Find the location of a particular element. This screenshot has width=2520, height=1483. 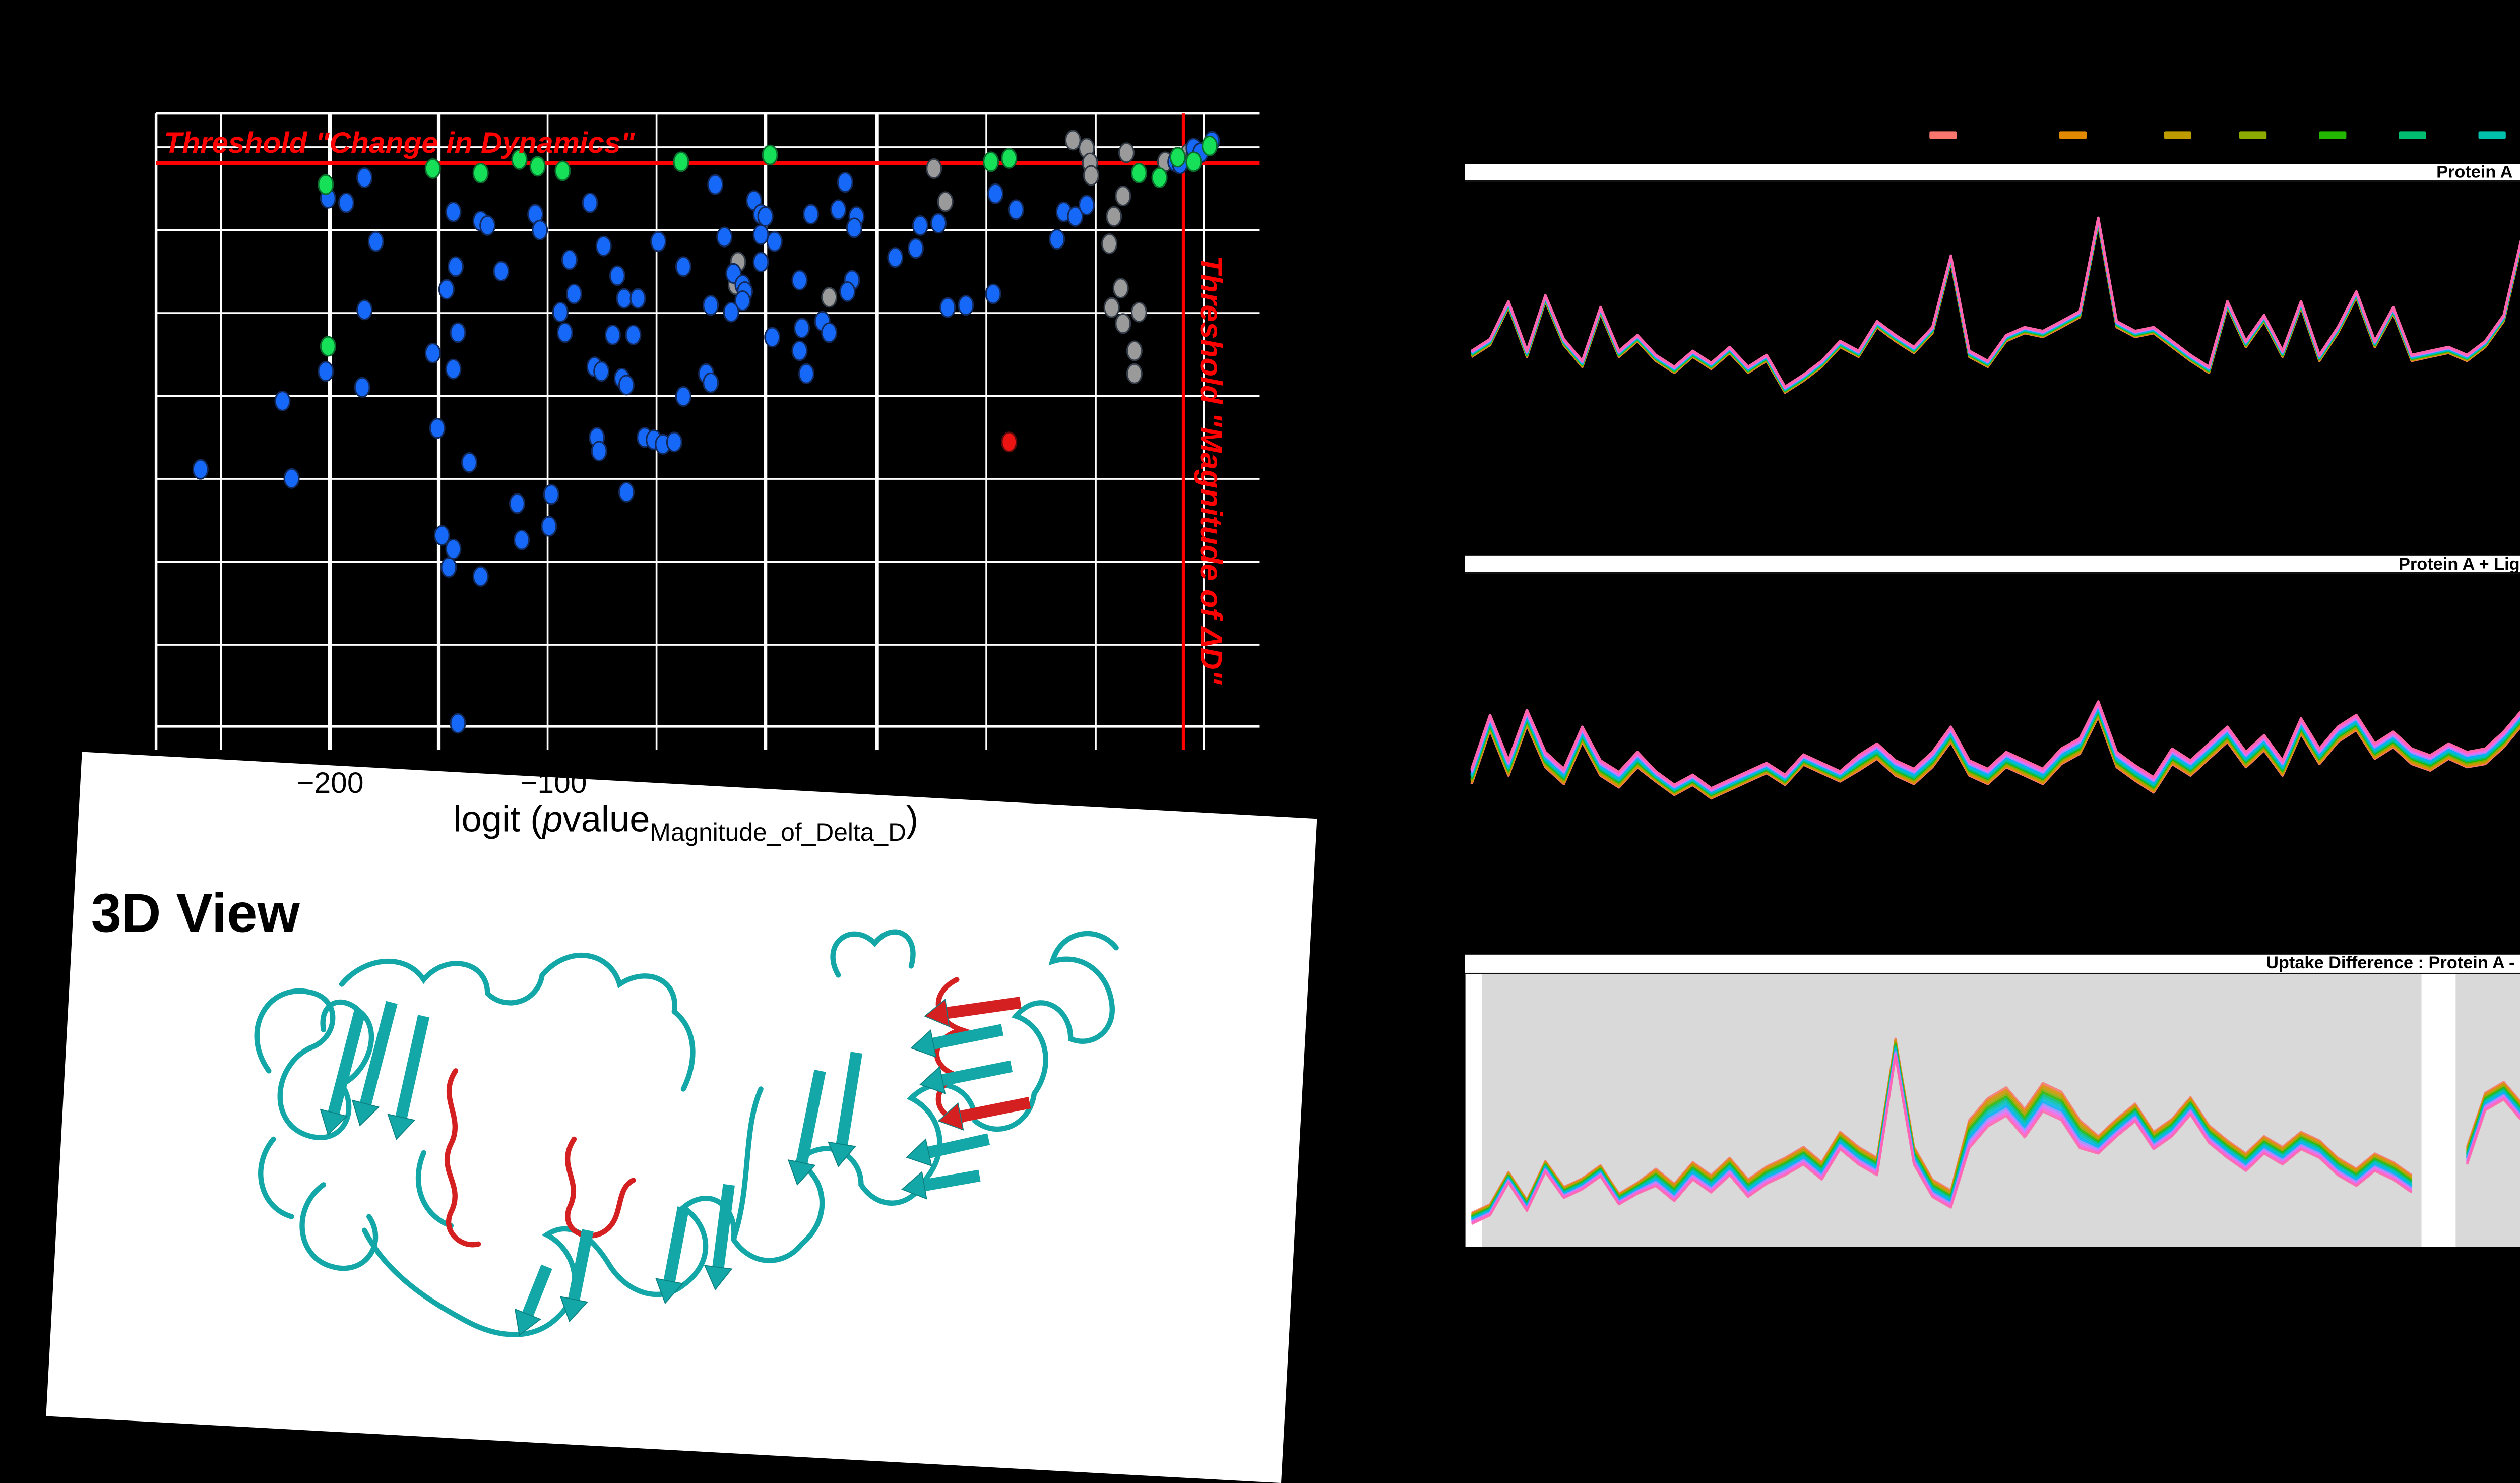

axis-label-p: p is located at coordinates (552, 821).